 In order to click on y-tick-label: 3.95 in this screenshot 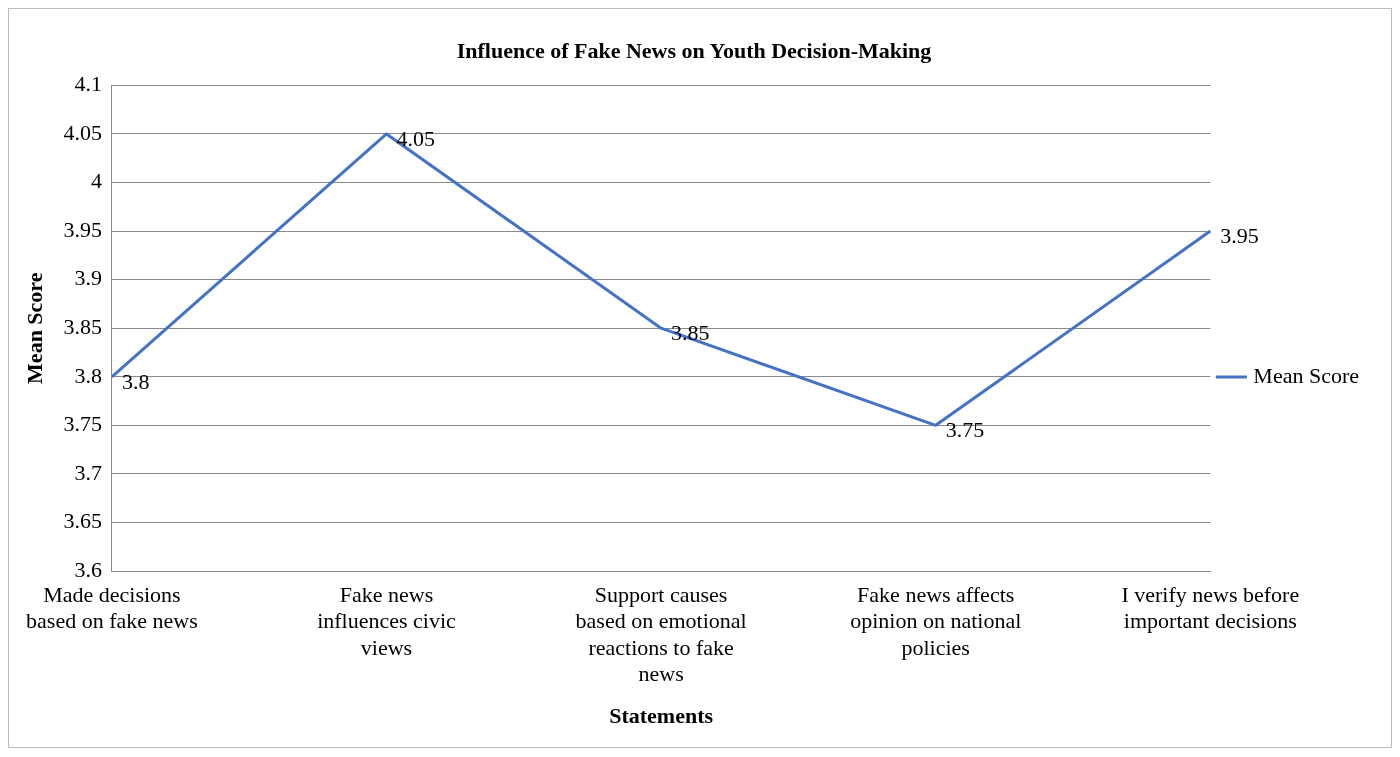, I will do `click(82, 229)`.